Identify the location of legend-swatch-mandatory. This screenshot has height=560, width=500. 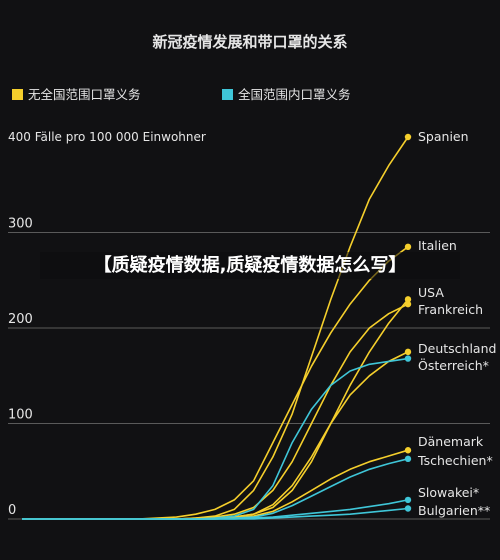
(17, 94).